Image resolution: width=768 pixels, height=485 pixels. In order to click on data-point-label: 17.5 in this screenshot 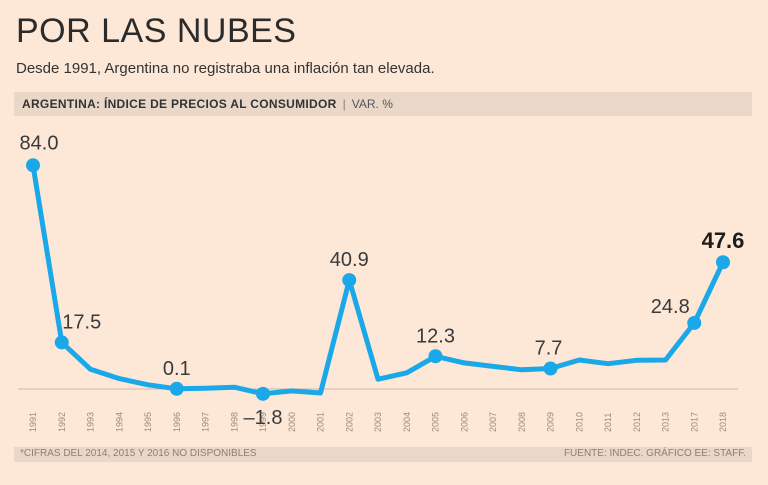, I will do `click(81, 322)`.